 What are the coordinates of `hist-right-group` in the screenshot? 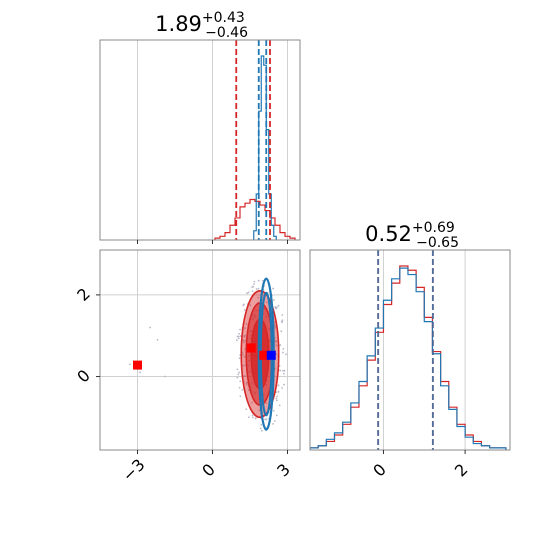 It's located at (408, 350).